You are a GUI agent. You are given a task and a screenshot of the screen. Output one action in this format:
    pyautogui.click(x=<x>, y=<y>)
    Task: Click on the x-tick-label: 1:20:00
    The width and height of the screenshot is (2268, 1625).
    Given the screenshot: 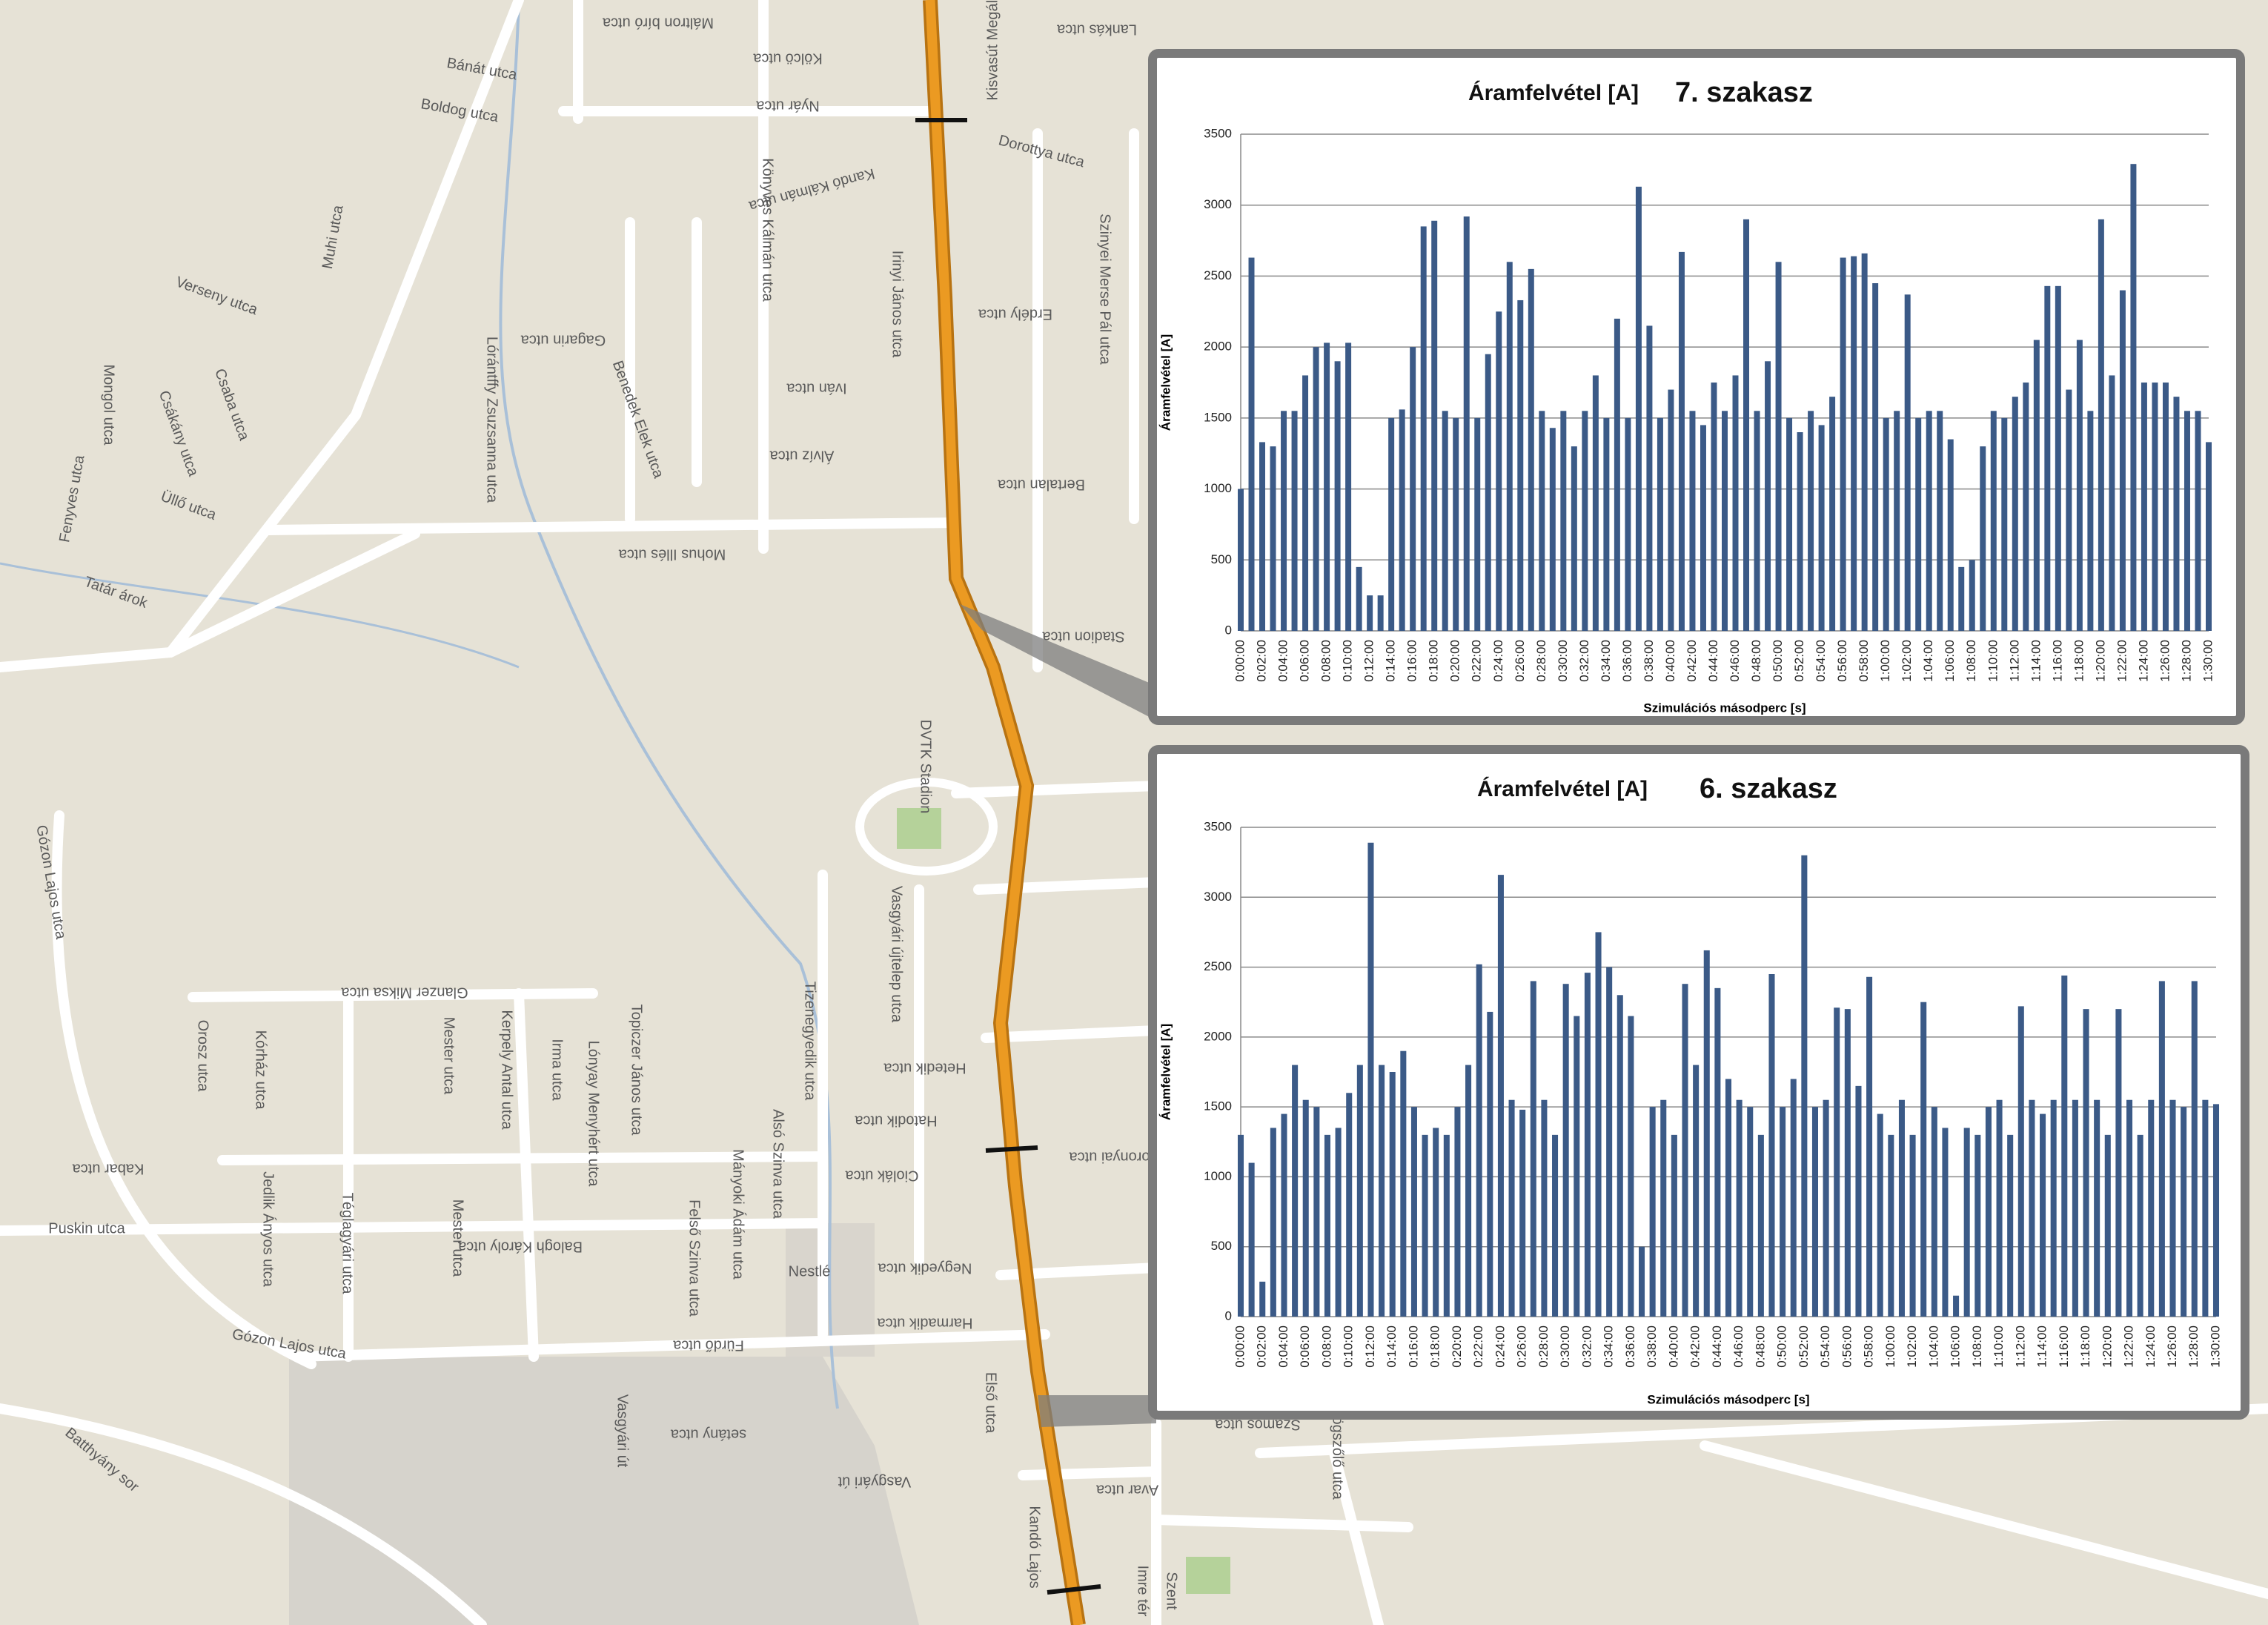 What is the action you would take?
    pyautogui.click(x=2100, y=661)
    